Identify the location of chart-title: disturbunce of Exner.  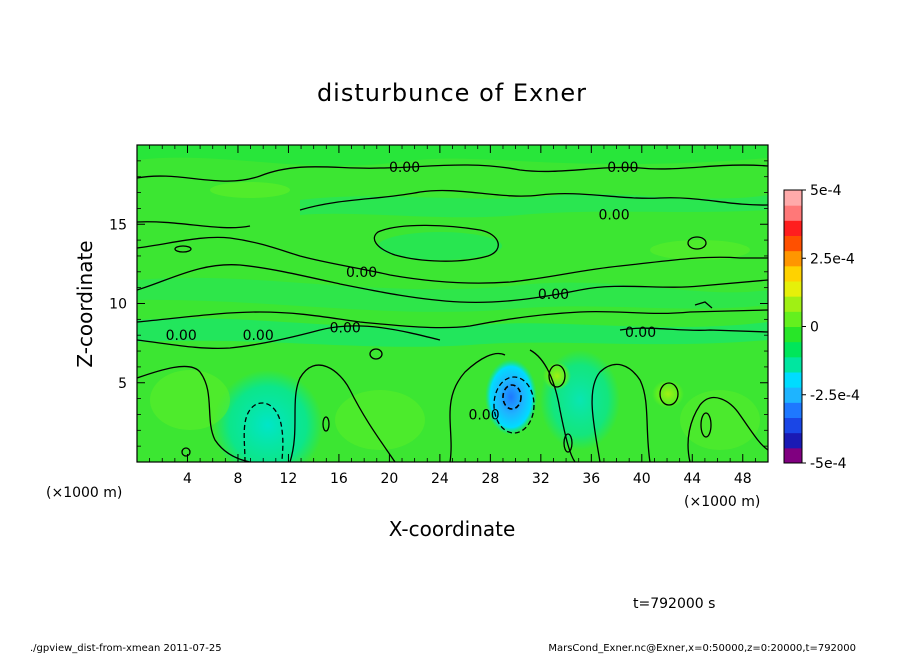
(452, 93).